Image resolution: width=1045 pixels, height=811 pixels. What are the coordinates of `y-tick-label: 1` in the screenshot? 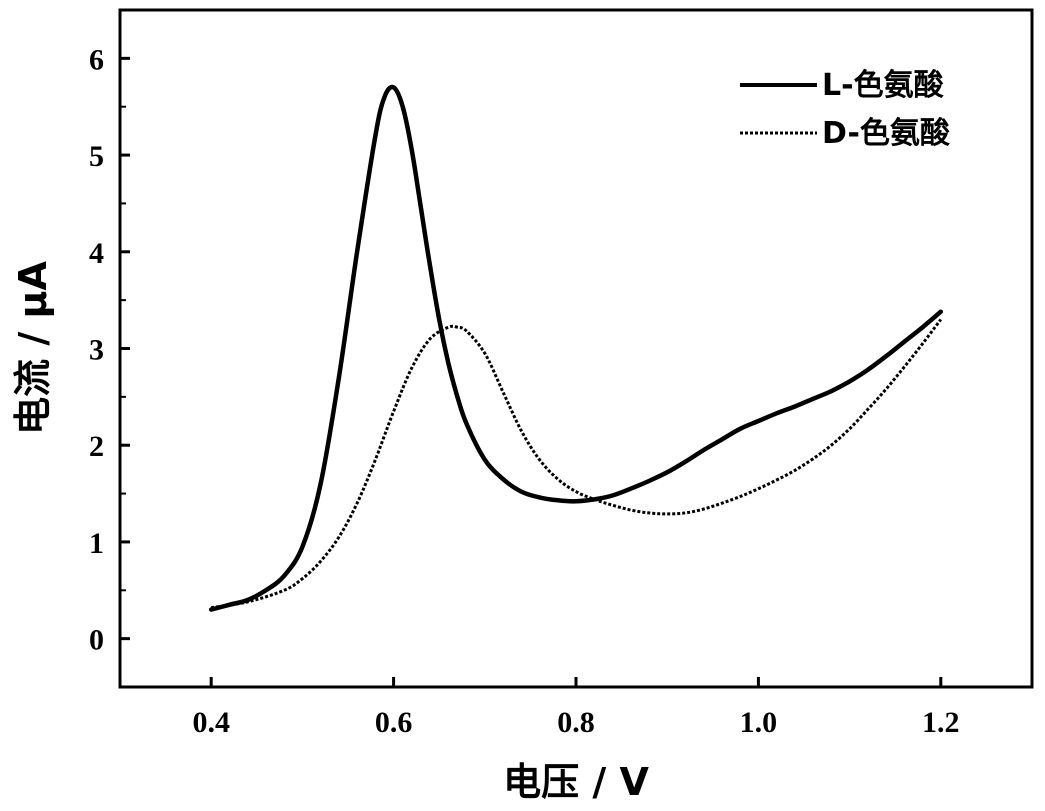 It's located at (96, 543).